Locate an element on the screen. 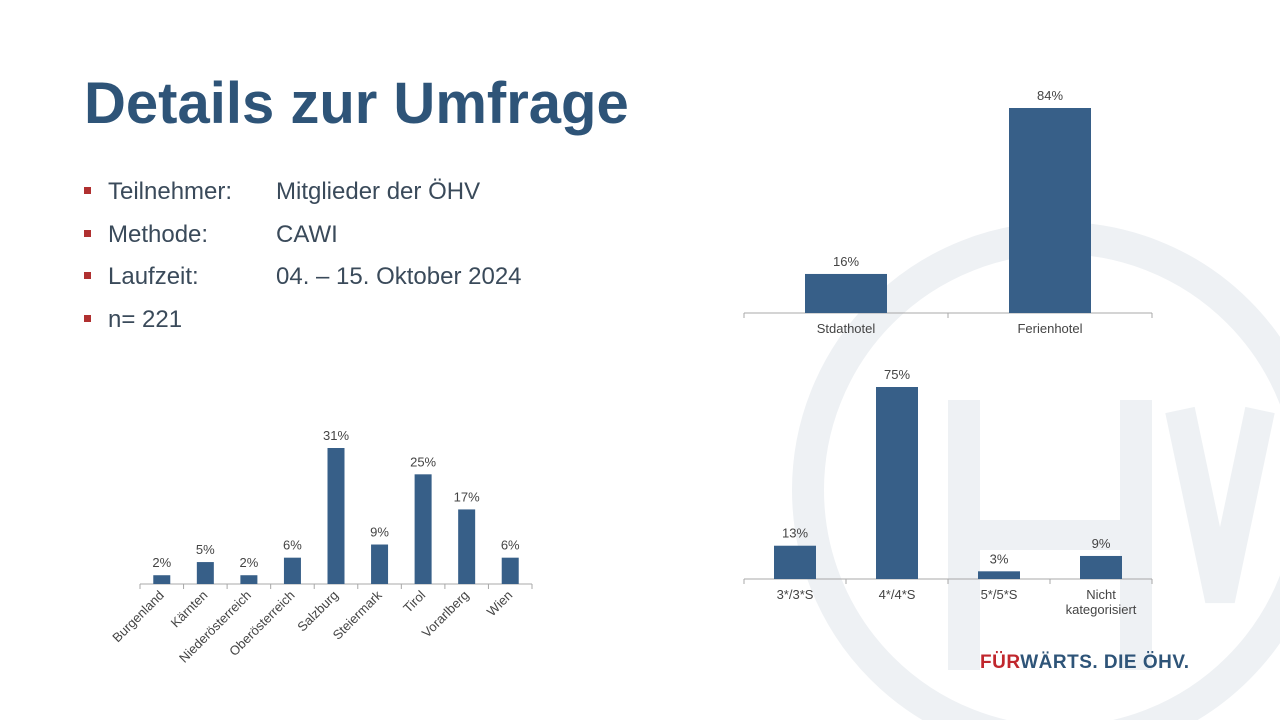 This screenshot has width=1280, height=720. category-label-stdathotel: Stdathotel is located at coordinates (846, 328).